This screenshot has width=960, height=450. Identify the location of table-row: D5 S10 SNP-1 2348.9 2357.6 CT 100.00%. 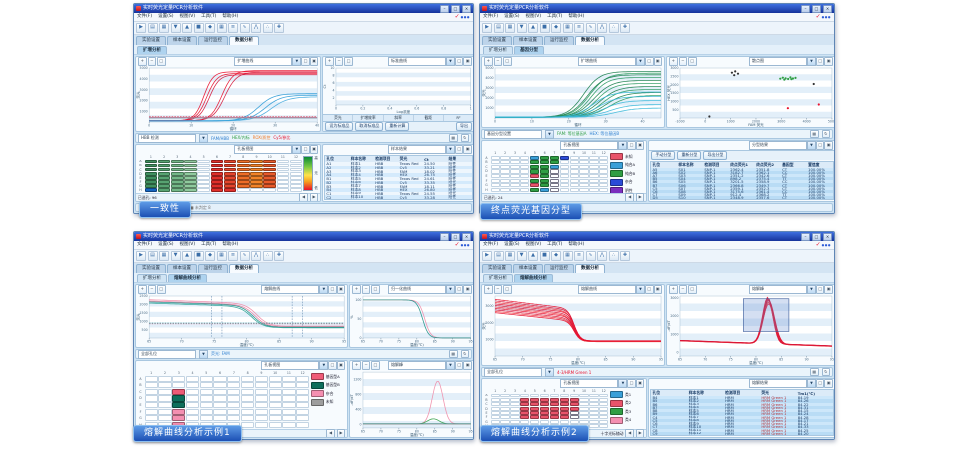
(742, 197).